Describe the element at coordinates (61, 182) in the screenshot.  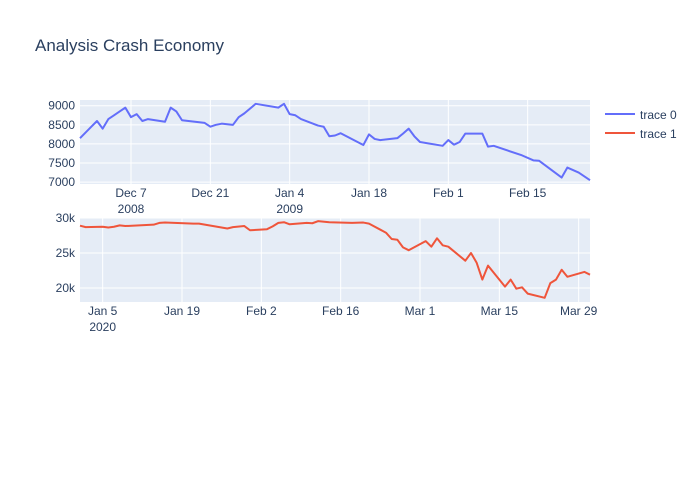
I see `top-y-tick-label: 7000` at that location.